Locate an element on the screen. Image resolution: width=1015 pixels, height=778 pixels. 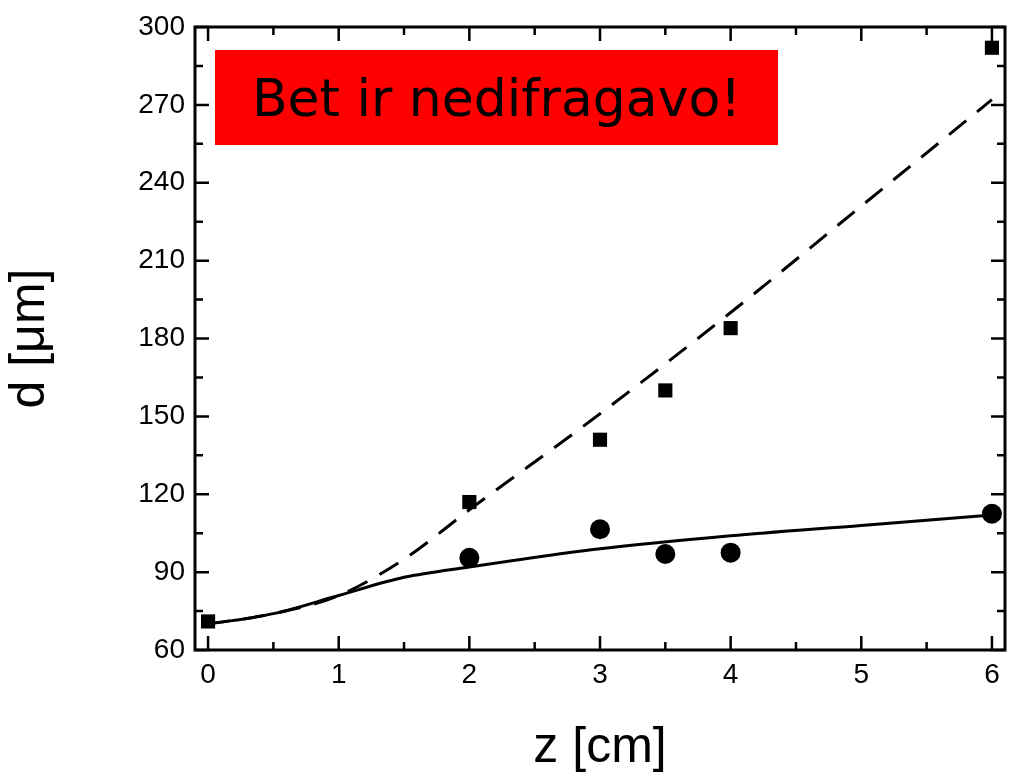
y-tick-label: 300 is located at coordinates (161, 25).